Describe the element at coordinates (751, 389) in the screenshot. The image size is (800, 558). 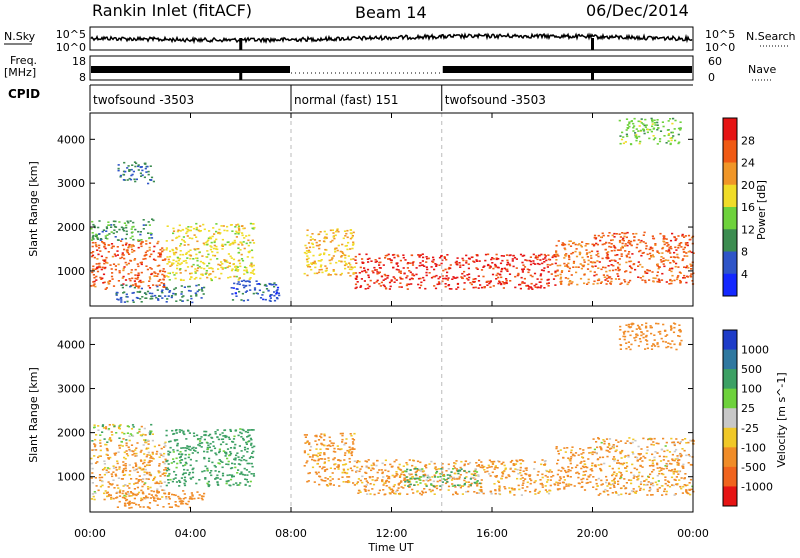
I see `velocity-colorbar-label: 100` at that location.